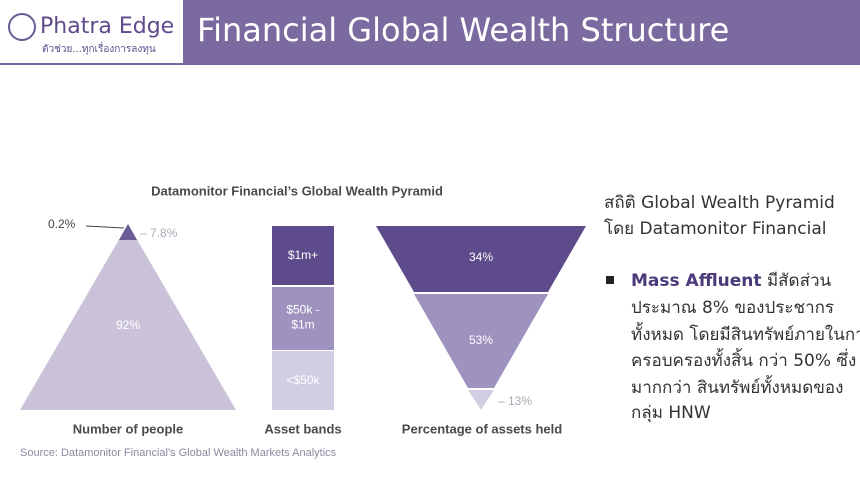 The width and height of the screenshot is (860, 502). I want to click on logo: Phatra Edge, so click(107, 26).